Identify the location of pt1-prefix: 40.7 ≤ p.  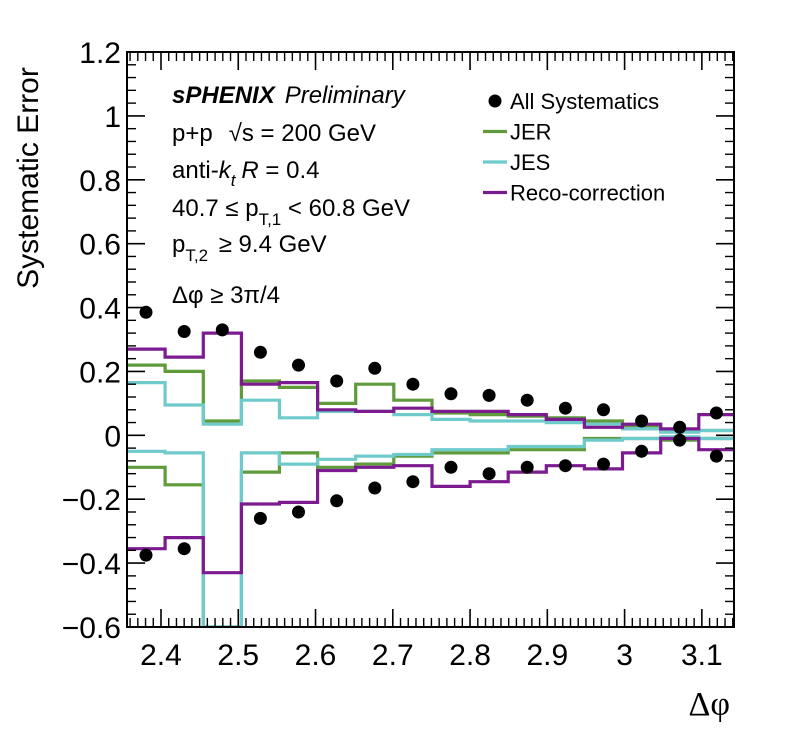
(215, 208).